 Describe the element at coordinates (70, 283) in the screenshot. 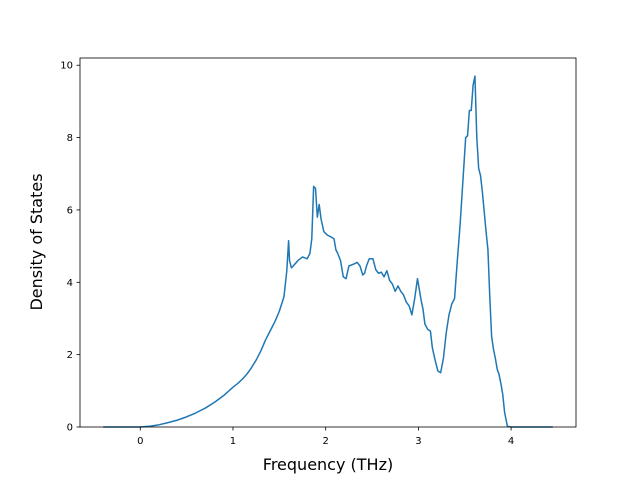

I see `y-tick-label: 4` at that location.